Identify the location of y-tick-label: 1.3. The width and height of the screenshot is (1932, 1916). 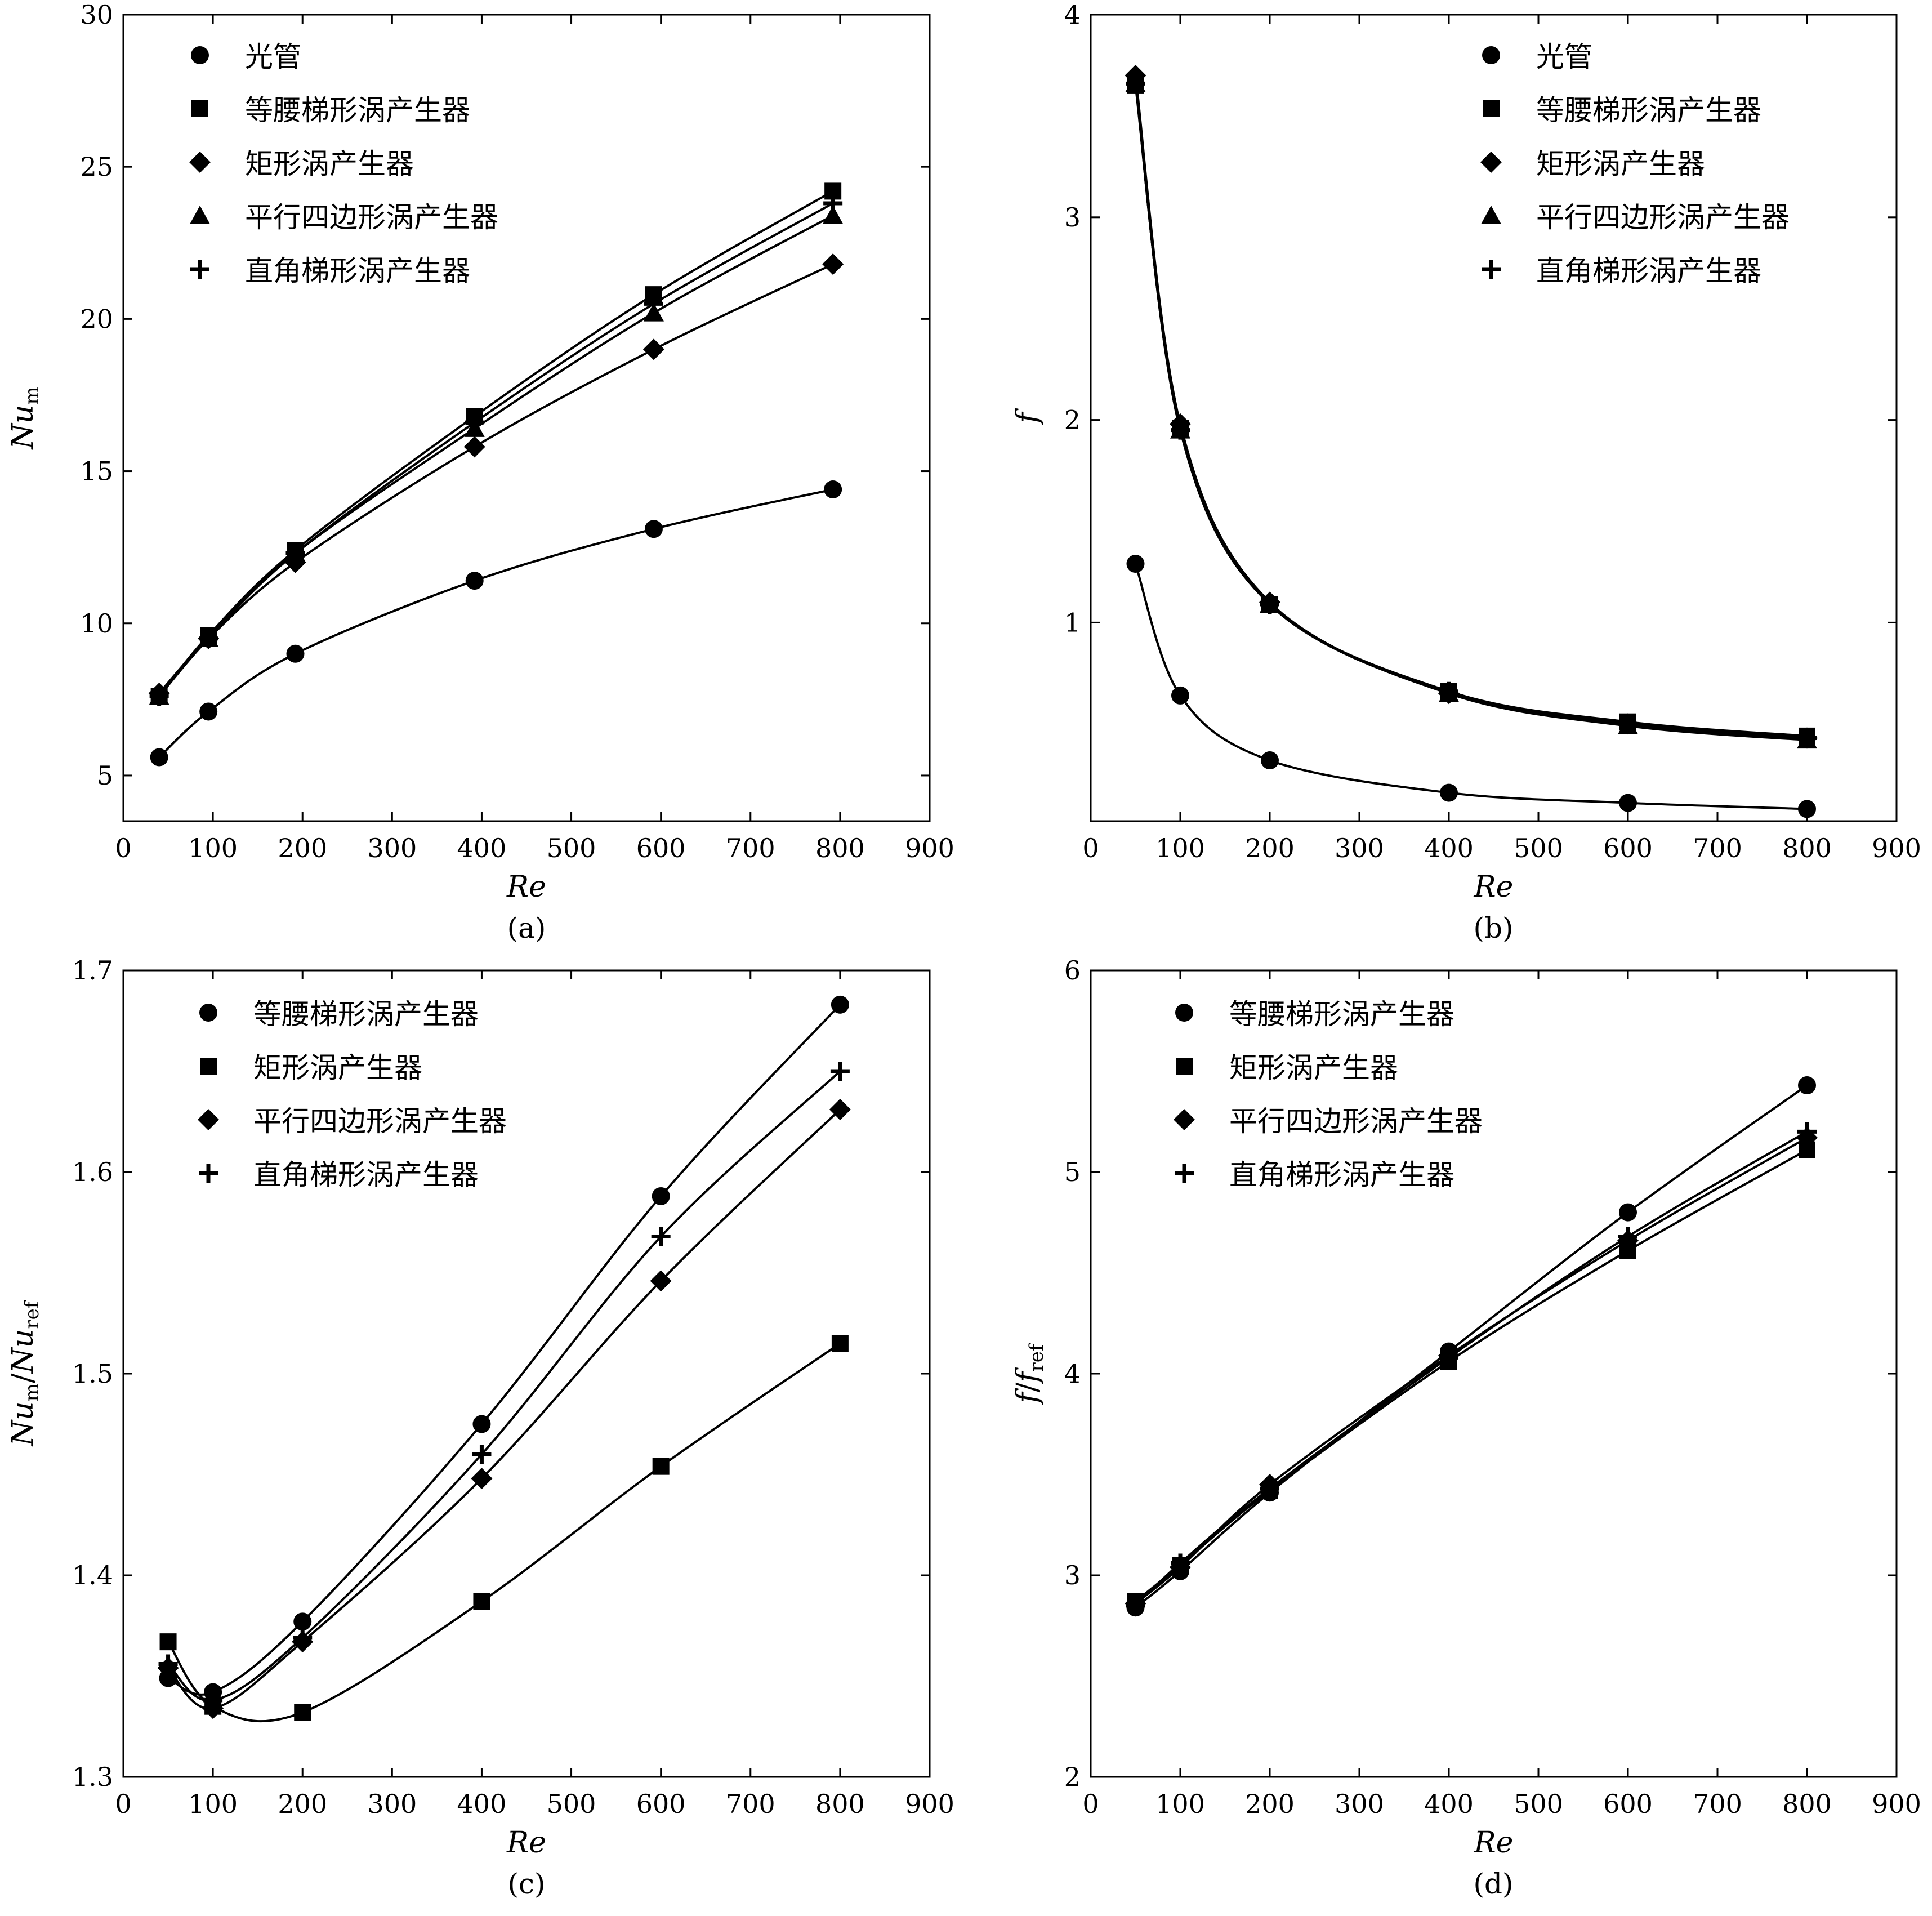
(93, 1777).